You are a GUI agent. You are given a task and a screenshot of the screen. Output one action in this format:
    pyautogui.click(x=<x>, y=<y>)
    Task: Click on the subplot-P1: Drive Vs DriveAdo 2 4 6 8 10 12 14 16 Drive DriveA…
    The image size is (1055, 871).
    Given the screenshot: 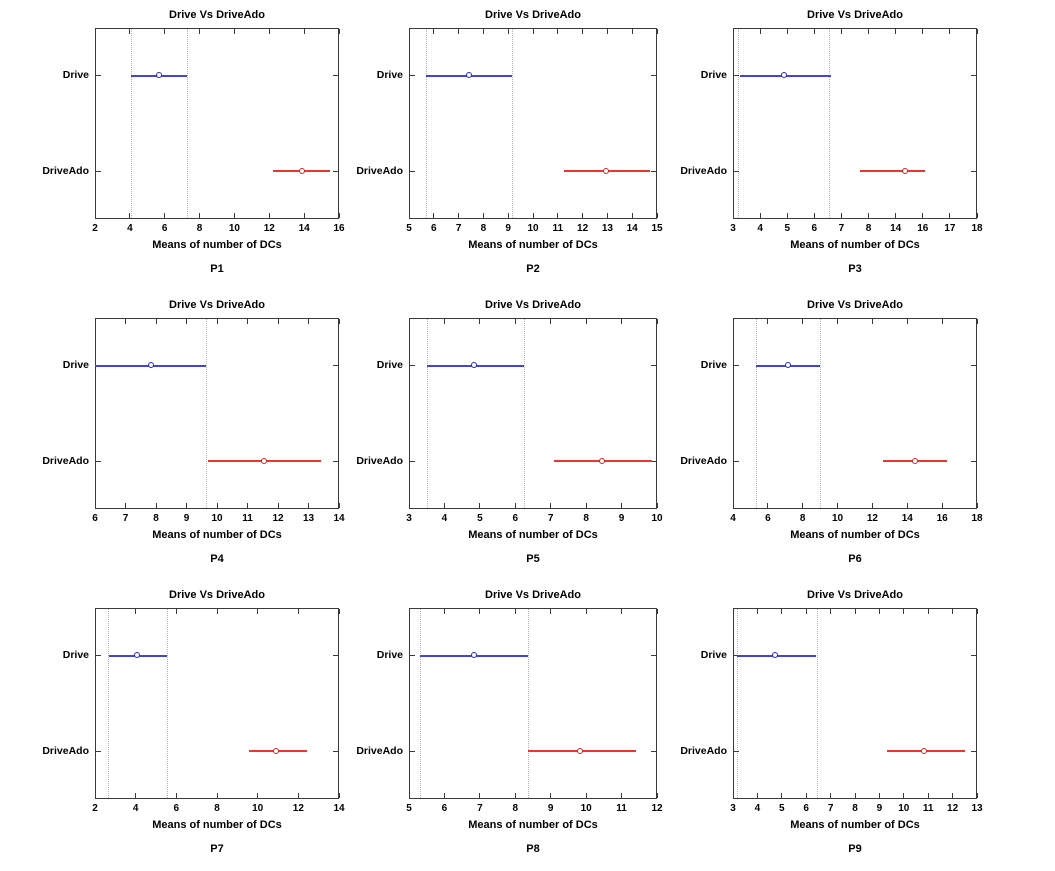 What is the action you would take?
    pyautogui.click(x=176, y=145)
    